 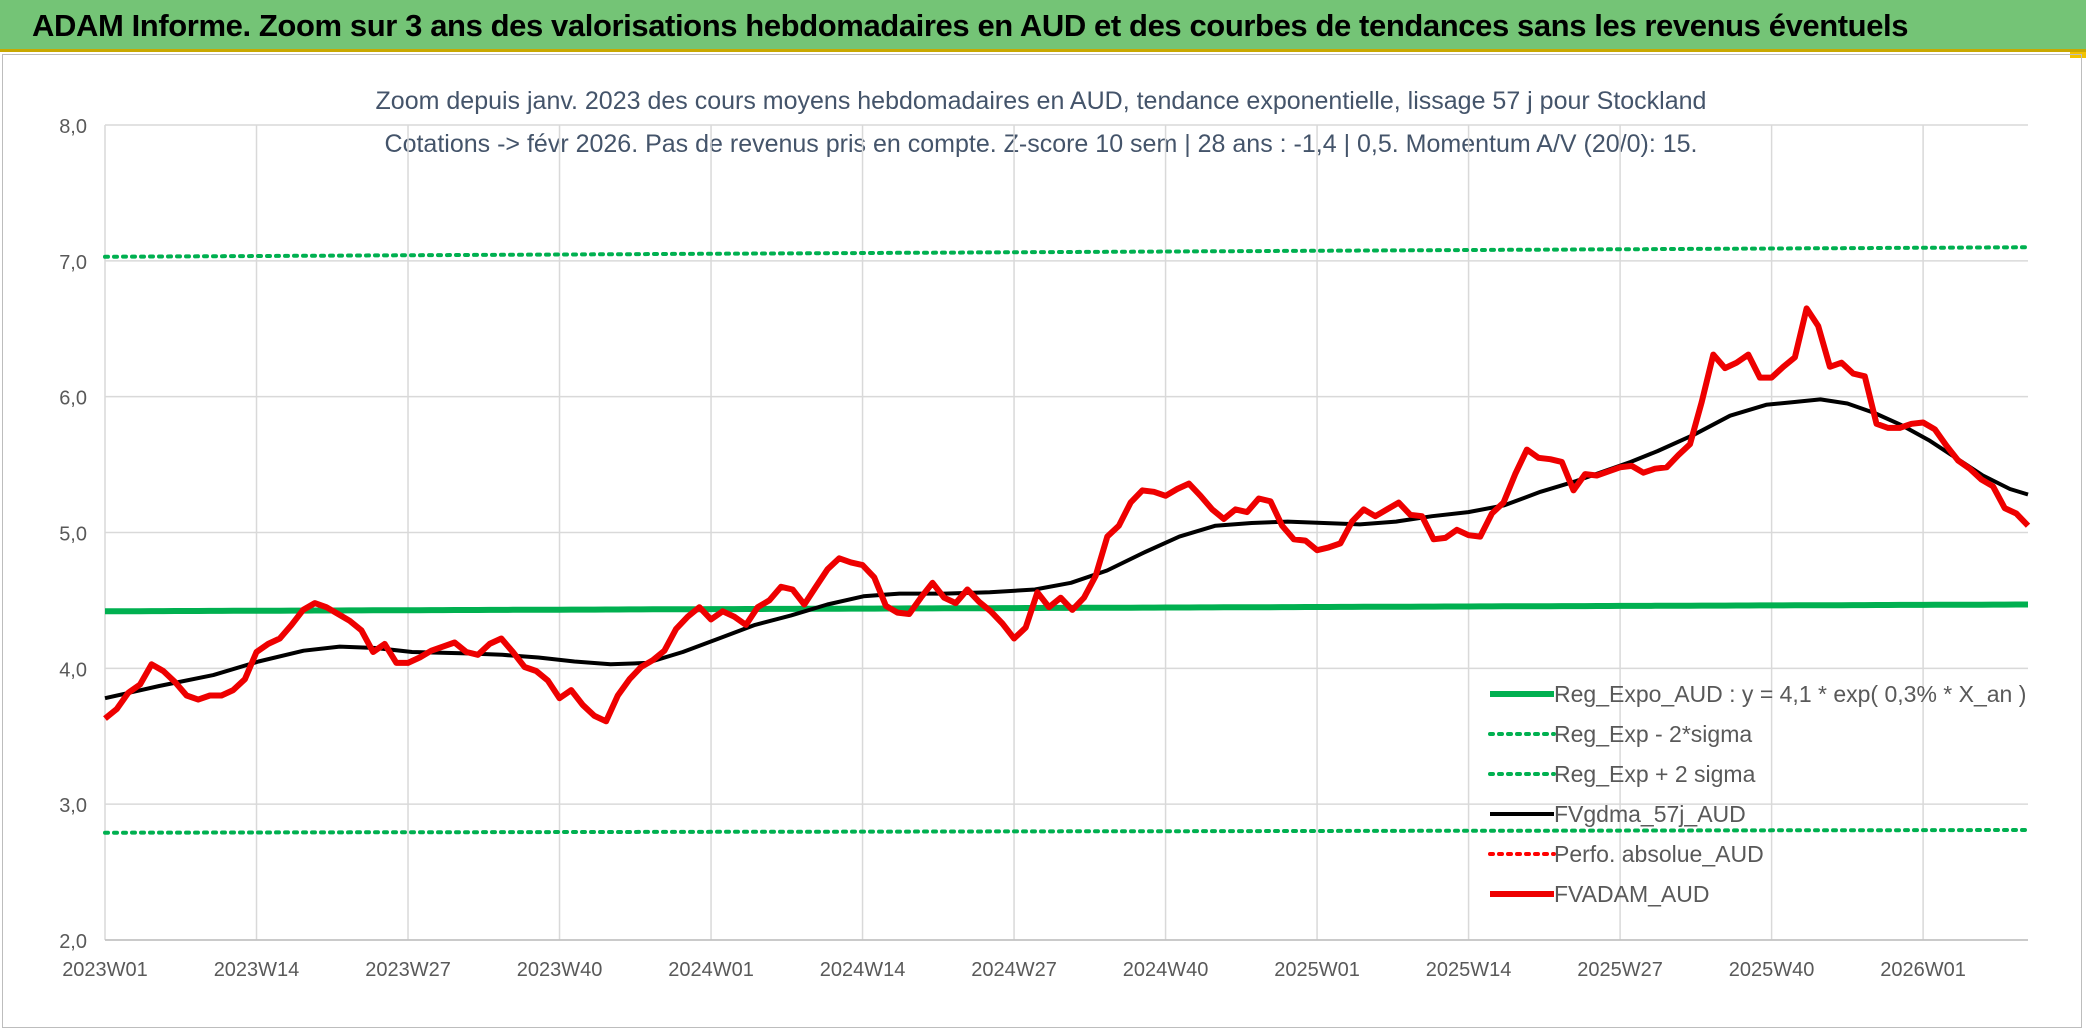 I want to click on legend-label: FVgdma_57j_AUD, so click(x=1650, y=814).